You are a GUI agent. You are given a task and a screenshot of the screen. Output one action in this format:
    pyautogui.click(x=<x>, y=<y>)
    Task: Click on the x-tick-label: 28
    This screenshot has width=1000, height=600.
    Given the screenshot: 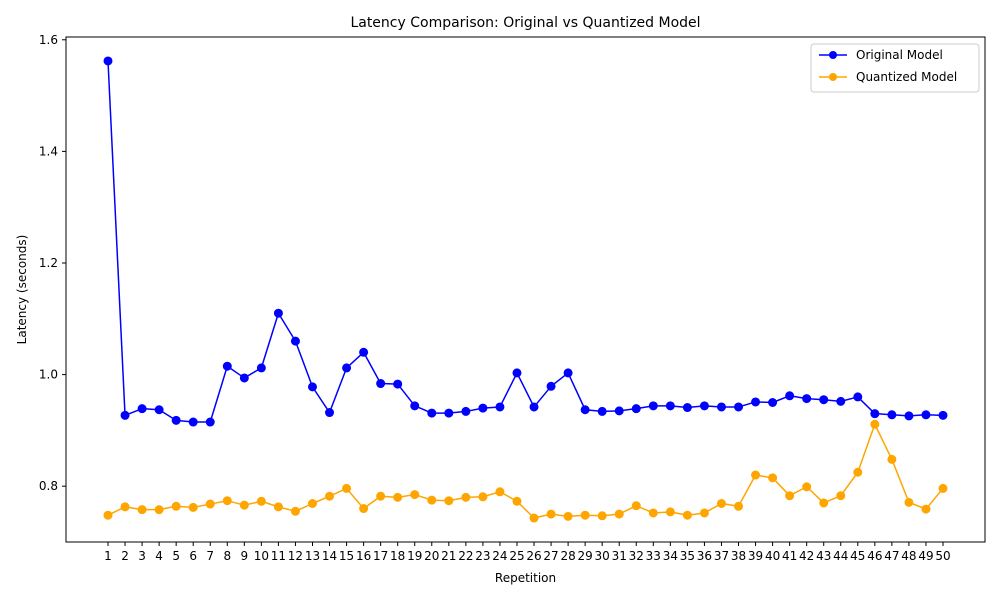 What is the action you would take?
    pyautogui.click(x=567, y=556)
    